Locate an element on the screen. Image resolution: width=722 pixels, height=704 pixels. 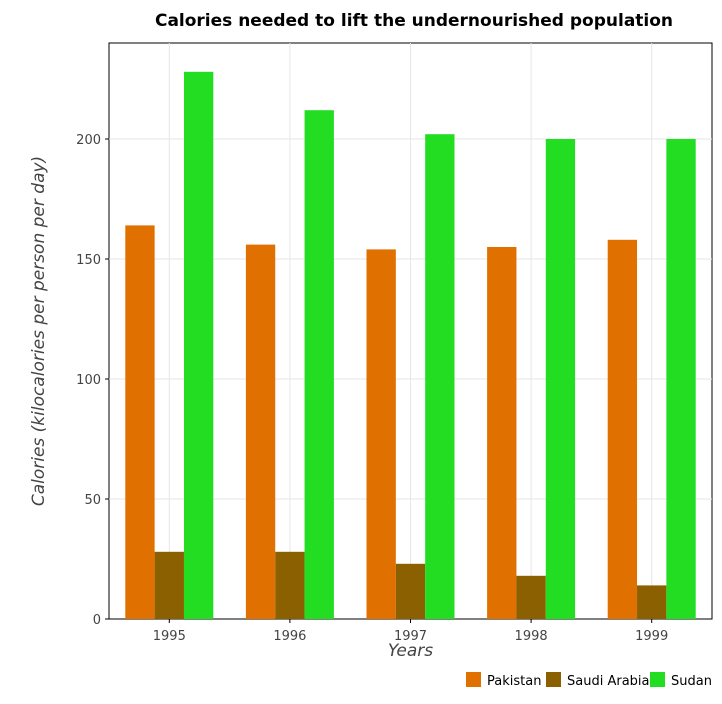
y-tick-label: 100 is located at coordinates (88, 380).